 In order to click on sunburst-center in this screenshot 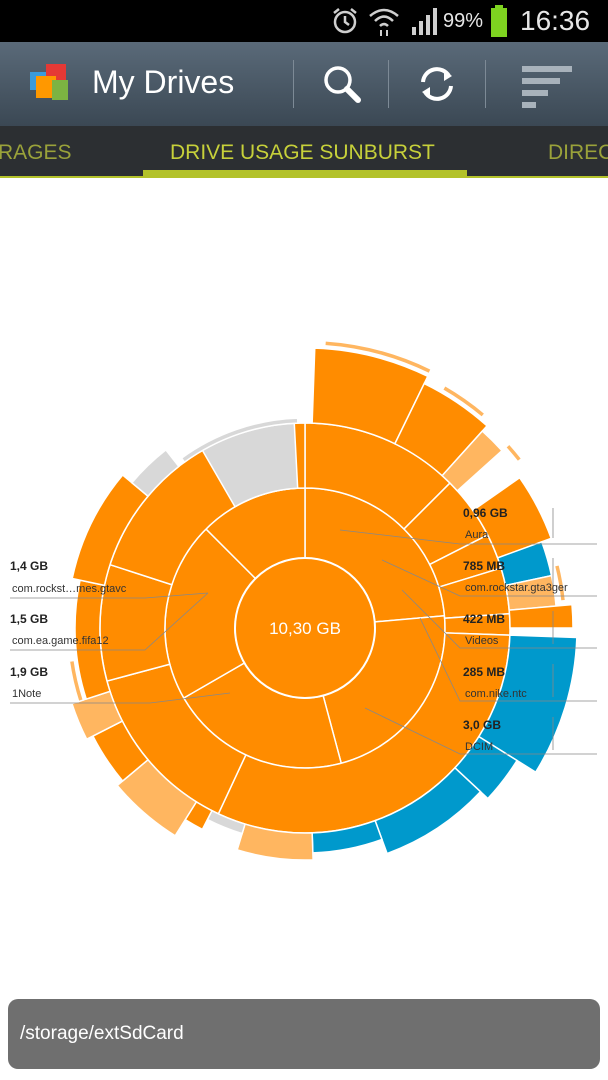, I will do `click(305, 628)`.